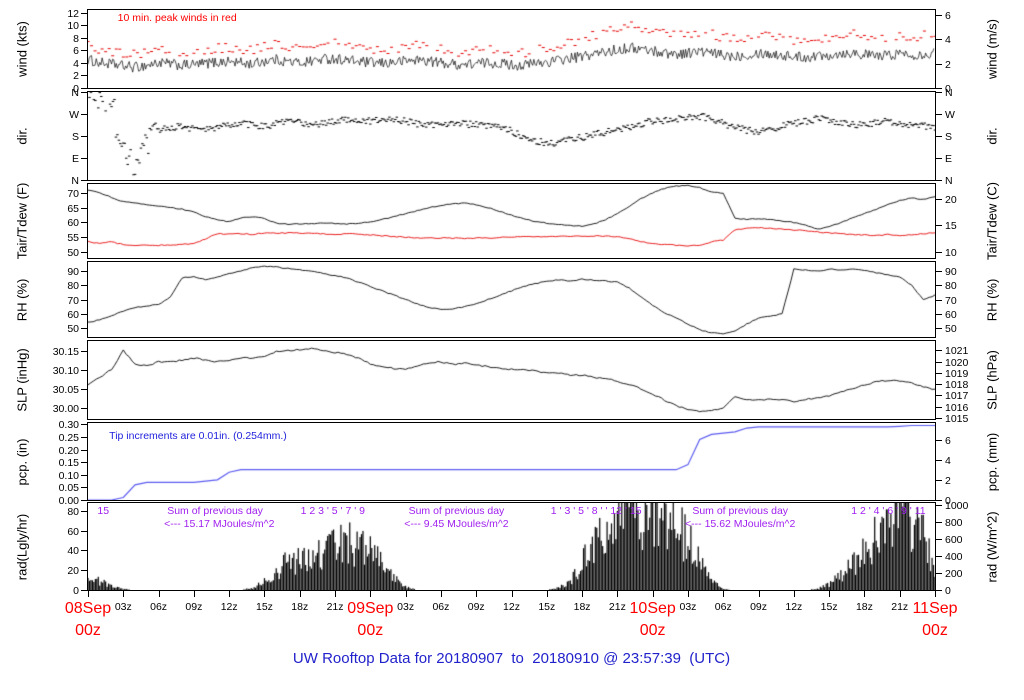 The height and width of the screenshot is (700, 1024). I want to click on rh-ytick-label: 70, so click(73, 300).